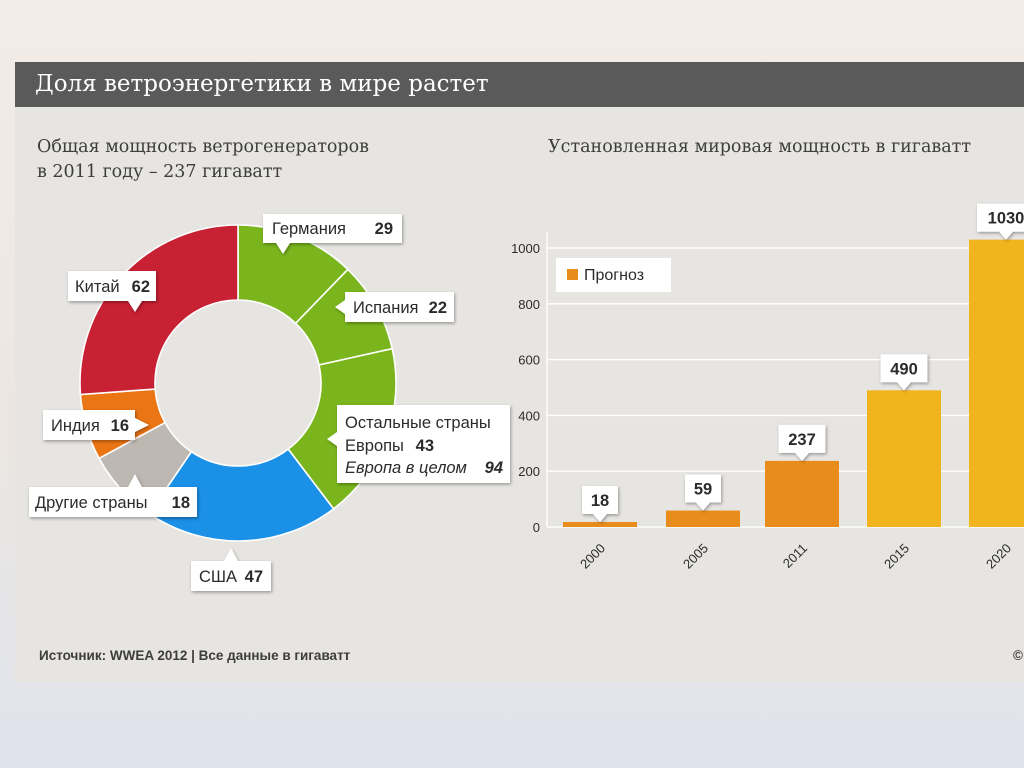 This screenshot has width=1024, height=768. Describe the element at coordinates (795, 556) in the screenshot. I see `x-tick-label-2011: 2011` at that location.